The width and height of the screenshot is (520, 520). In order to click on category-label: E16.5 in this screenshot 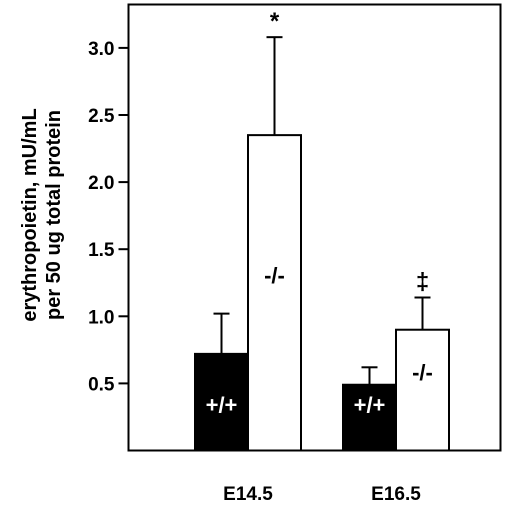, I will do `click(396, 494)`.